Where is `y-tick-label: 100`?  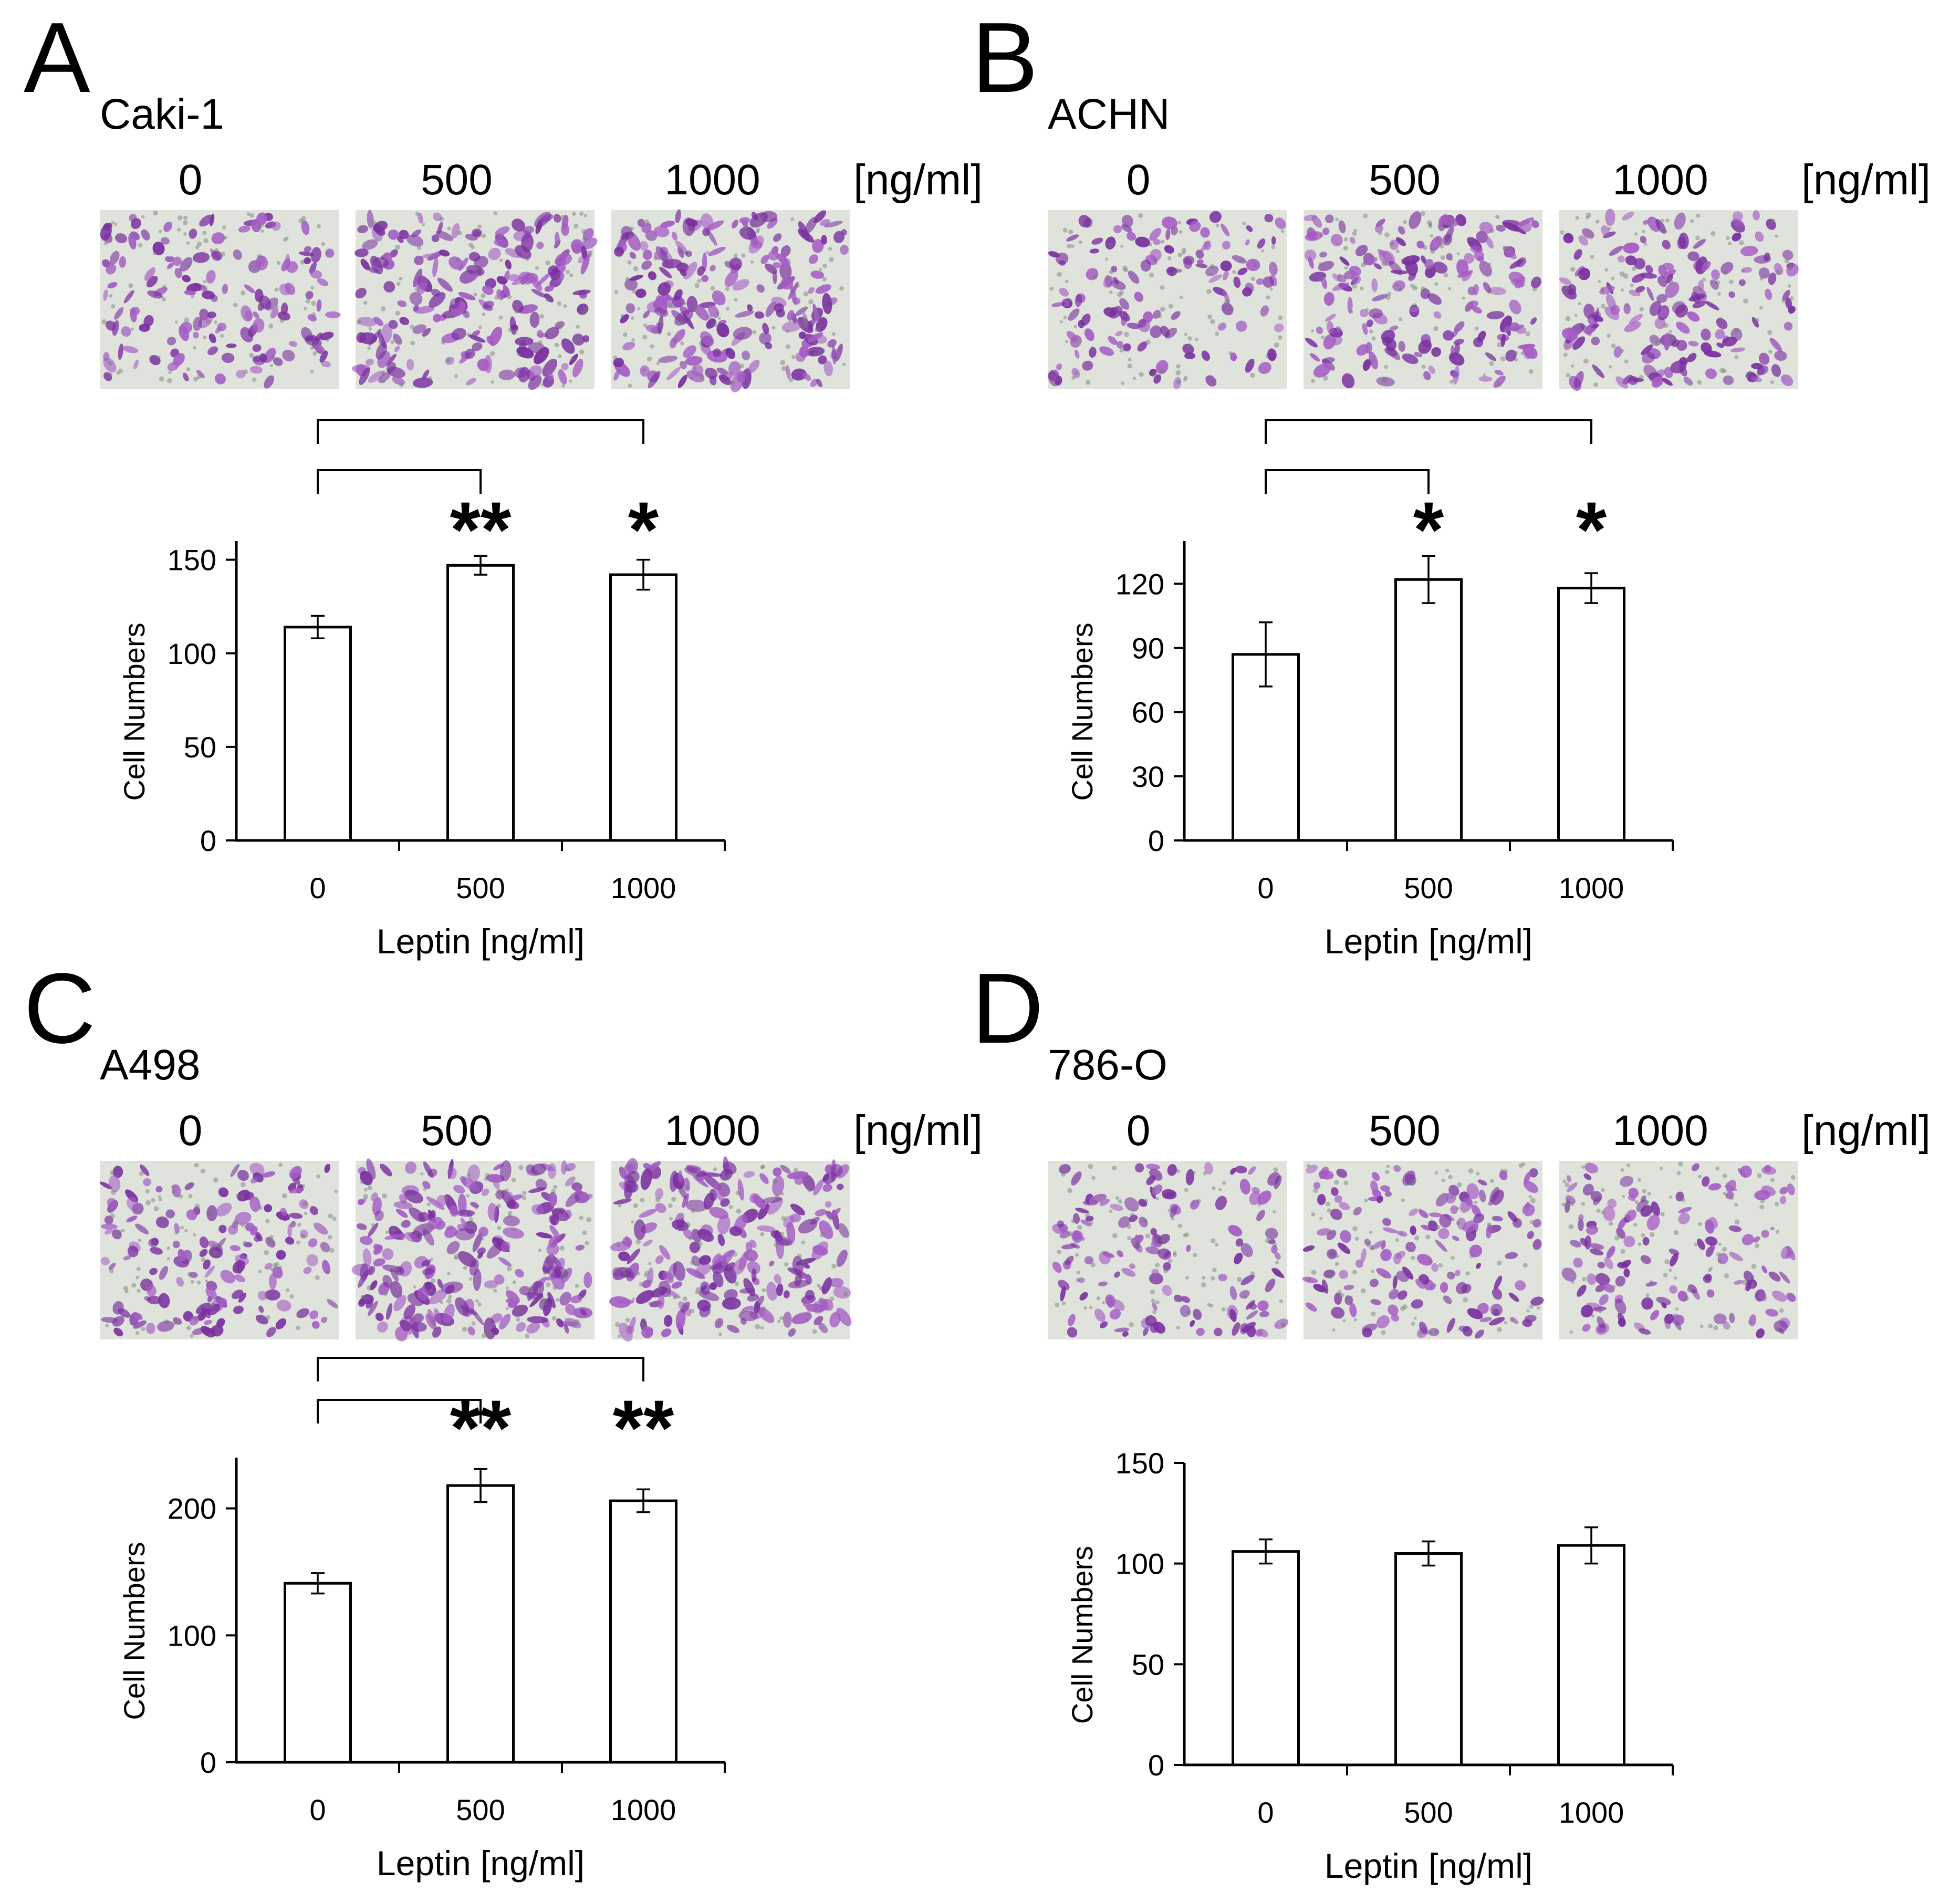 y-tick-label: 100 is located at coordinates (1139, 1564).